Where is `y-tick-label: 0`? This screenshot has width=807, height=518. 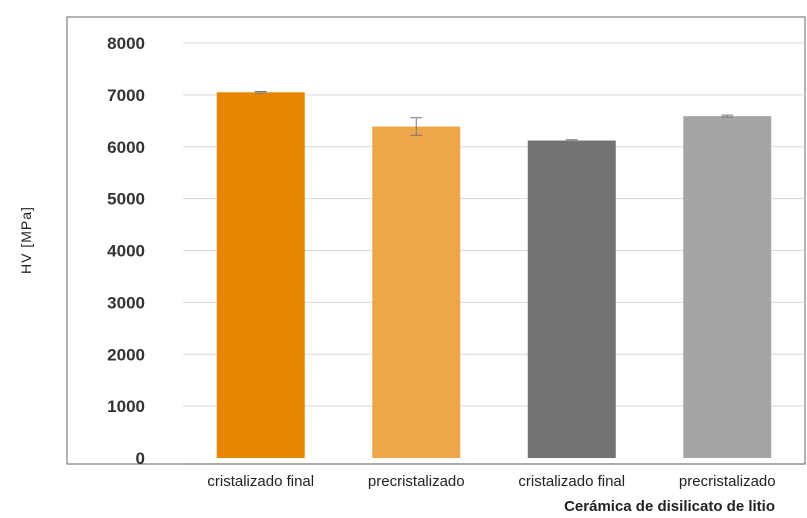 y-tick-label: 0 is located at coordinates (140, 458).